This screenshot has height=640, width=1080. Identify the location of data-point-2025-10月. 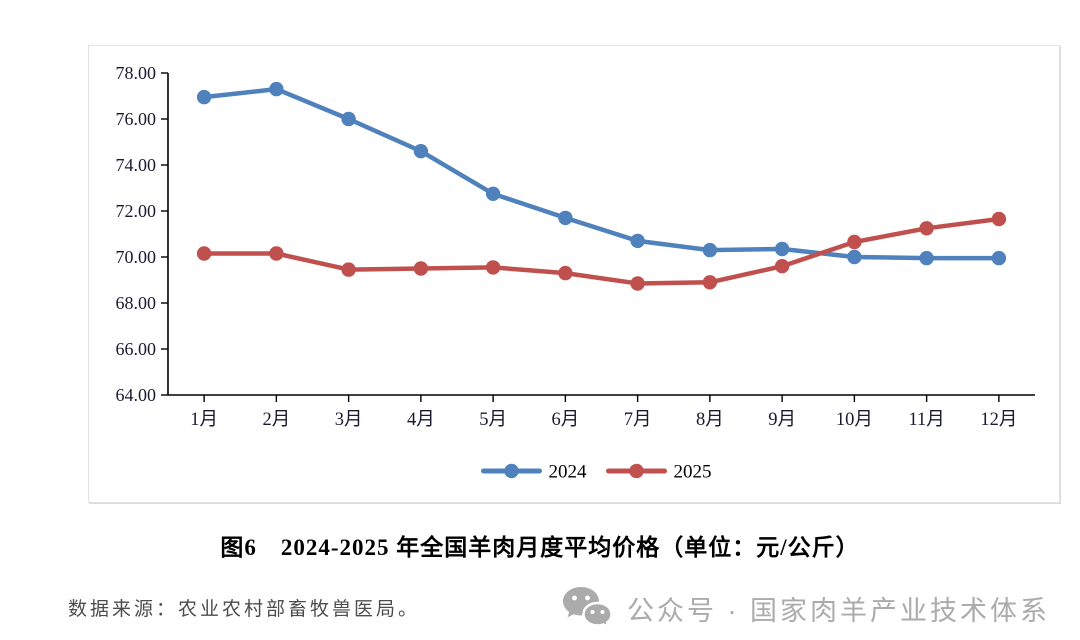
(854, 242).